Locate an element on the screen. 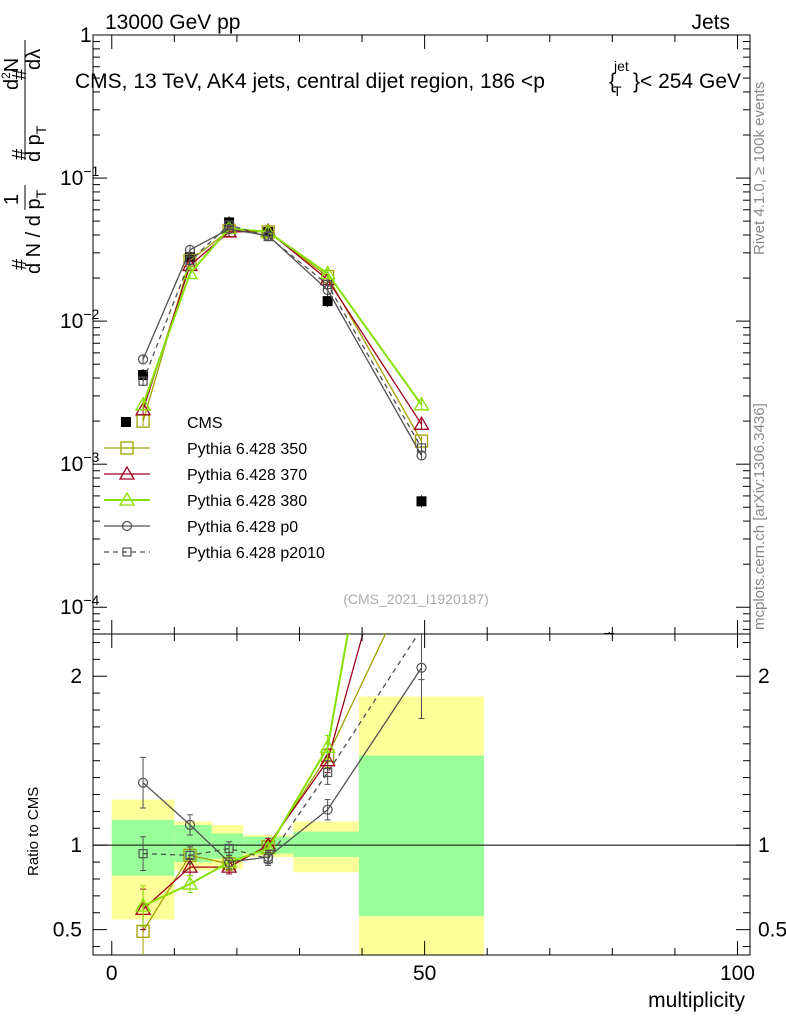  p370-line is located at coordinates (282, 327).